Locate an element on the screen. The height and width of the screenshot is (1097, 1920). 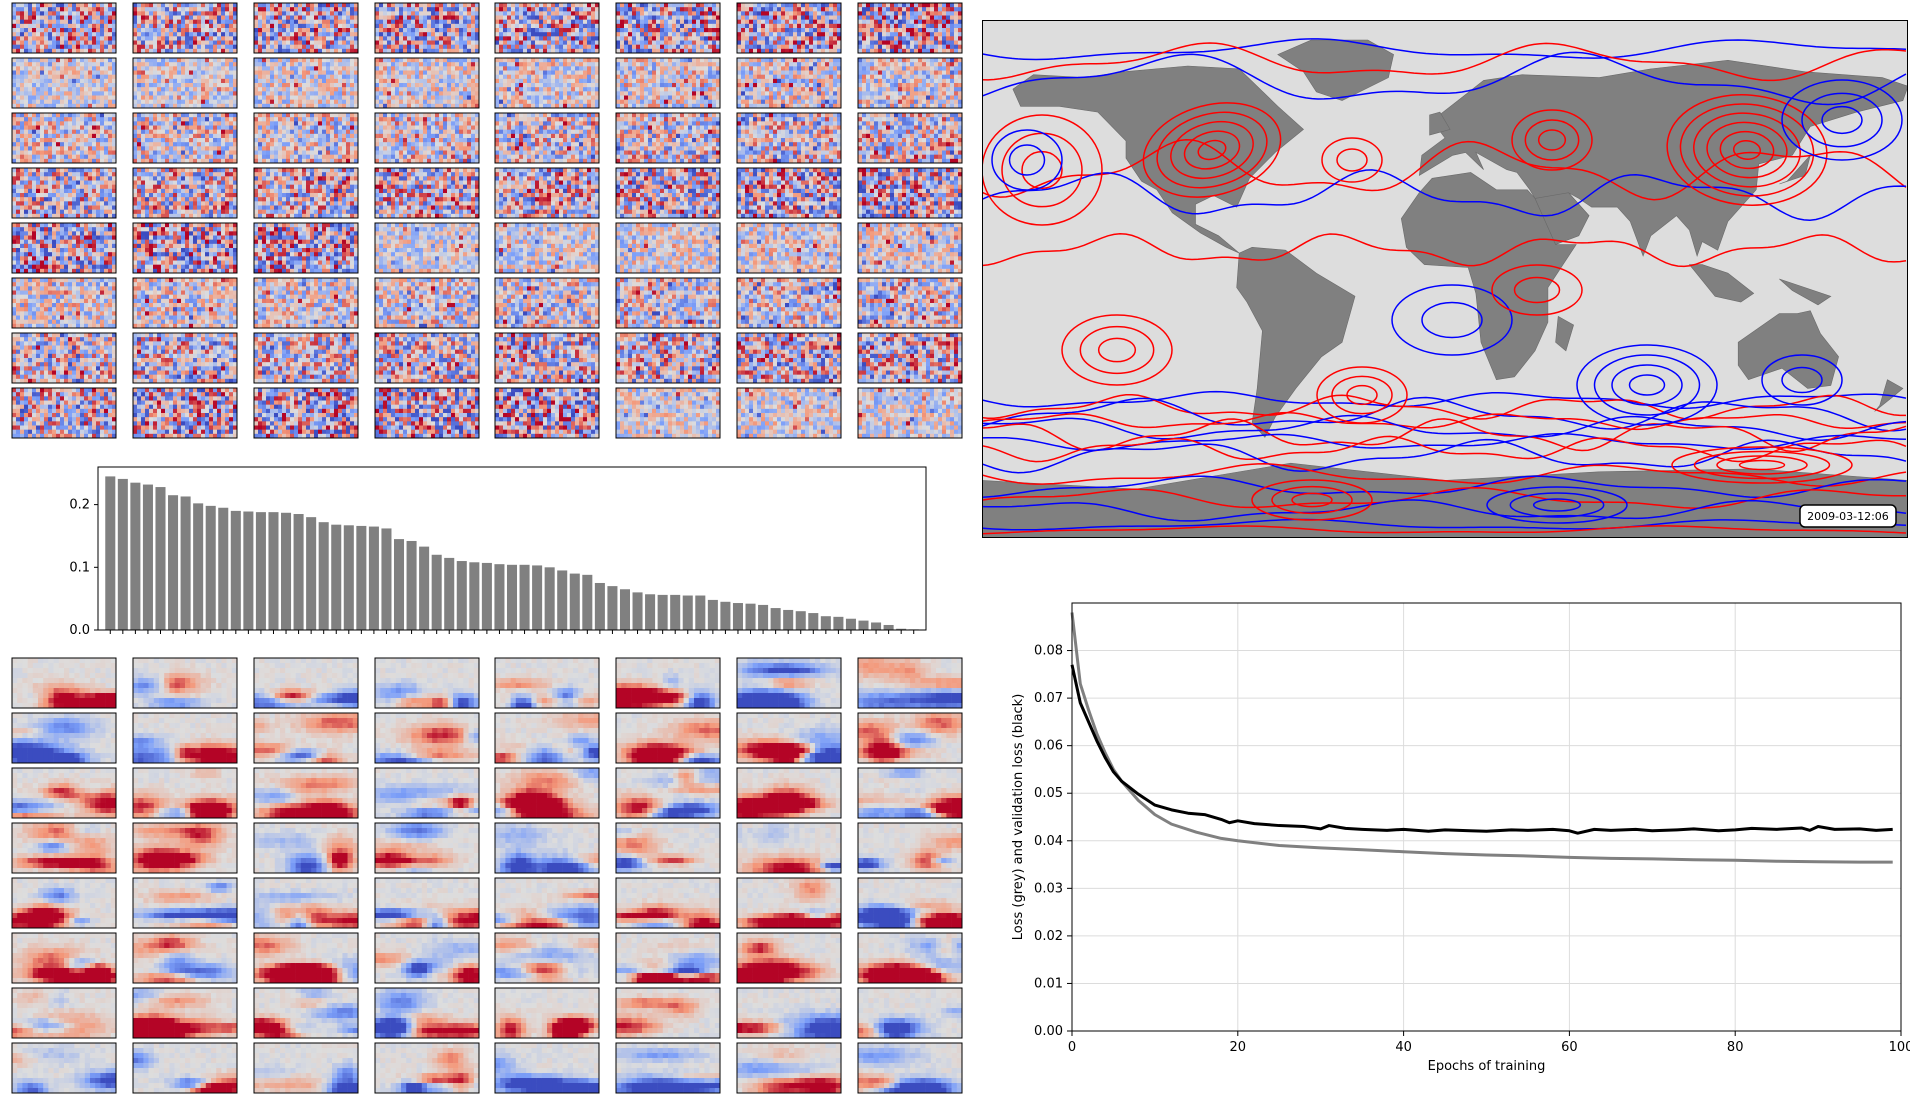
timestamp-label: 2009-03-12:06 is located at coordinates (1848, 516).